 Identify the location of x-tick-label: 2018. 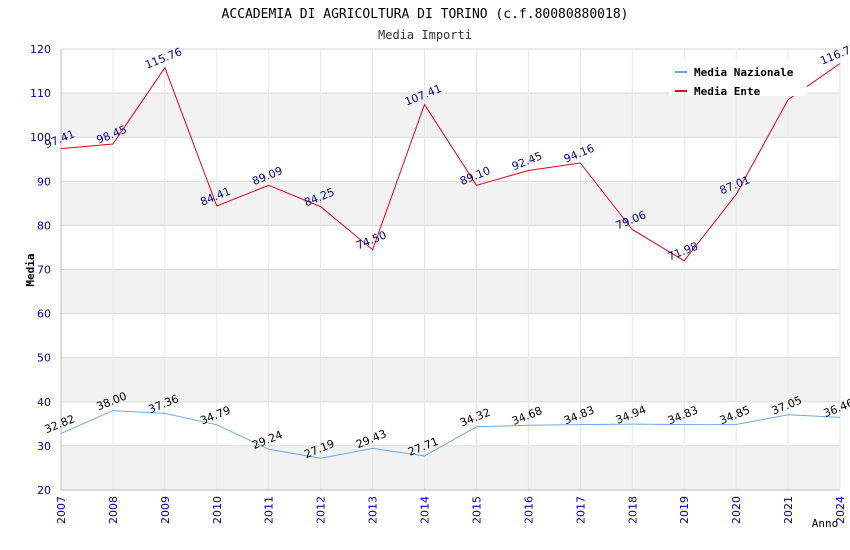
(632, 510).